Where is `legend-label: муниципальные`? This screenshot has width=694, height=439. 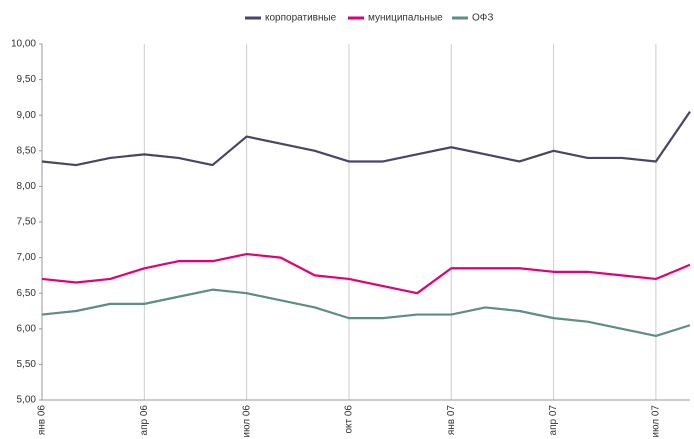 legend-label: муниципальные is located at coordinates (405, 18).